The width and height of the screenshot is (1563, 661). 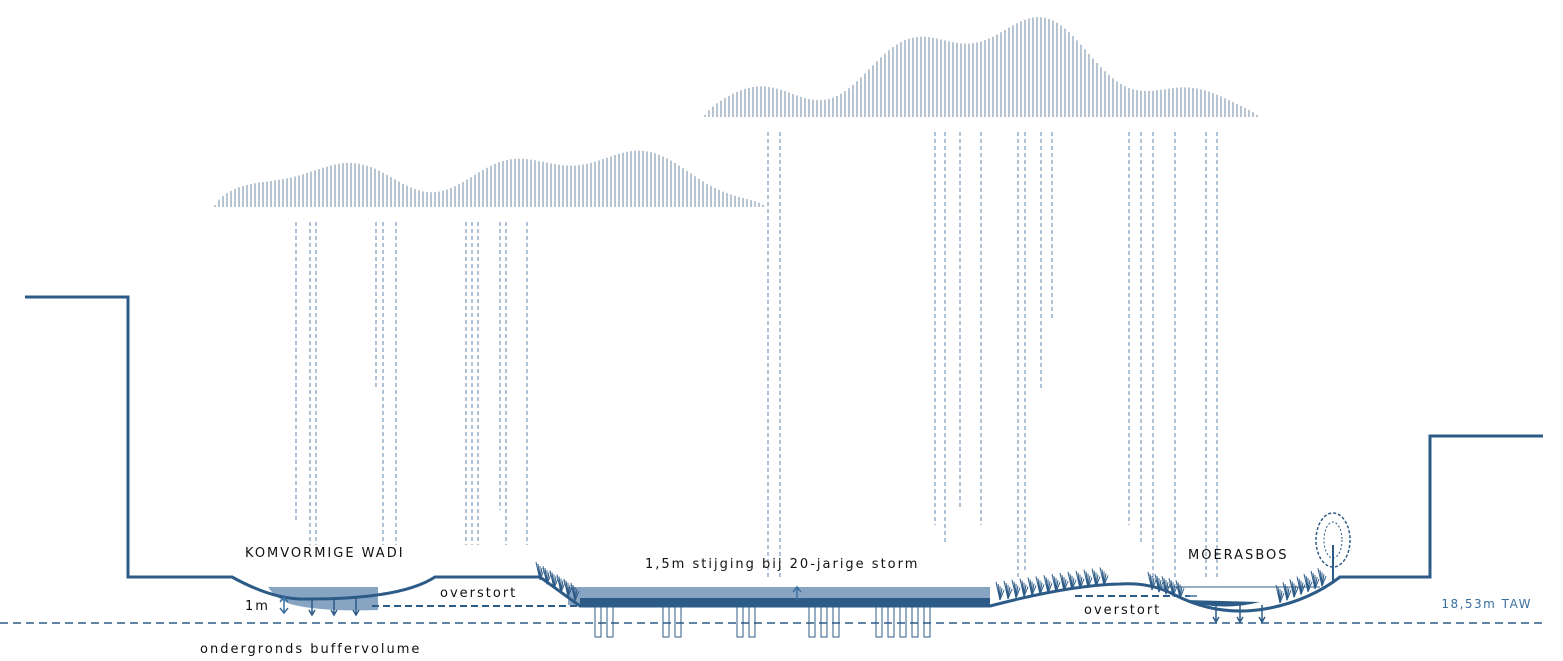 What do you see at coordinates (762, 618) in the screenshot?
I see `piles` at bounding box center [762, 618].